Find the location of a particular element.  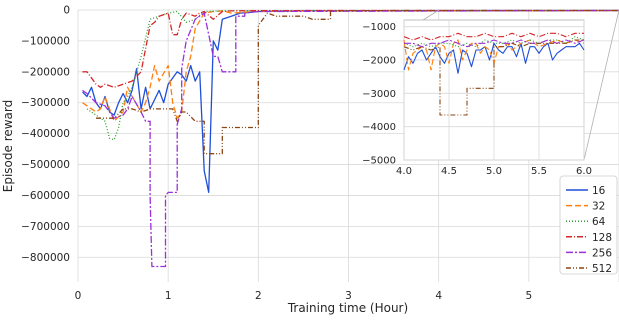

inset-x-tick-label: 6.0 is located at coordinates (584, 171).